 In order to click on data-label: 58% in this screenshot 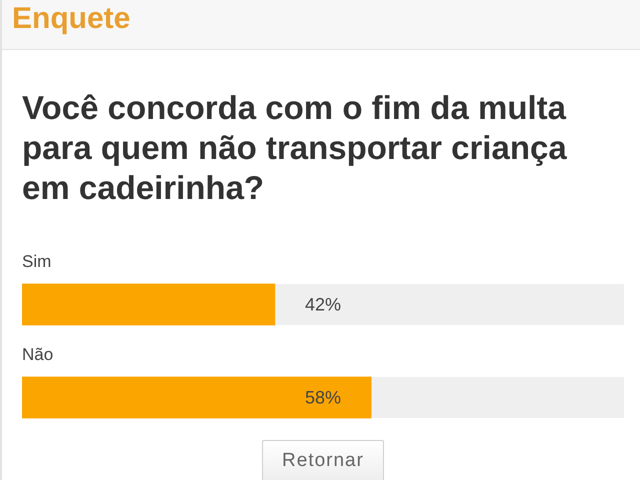, I will do `click(323, 397)`.